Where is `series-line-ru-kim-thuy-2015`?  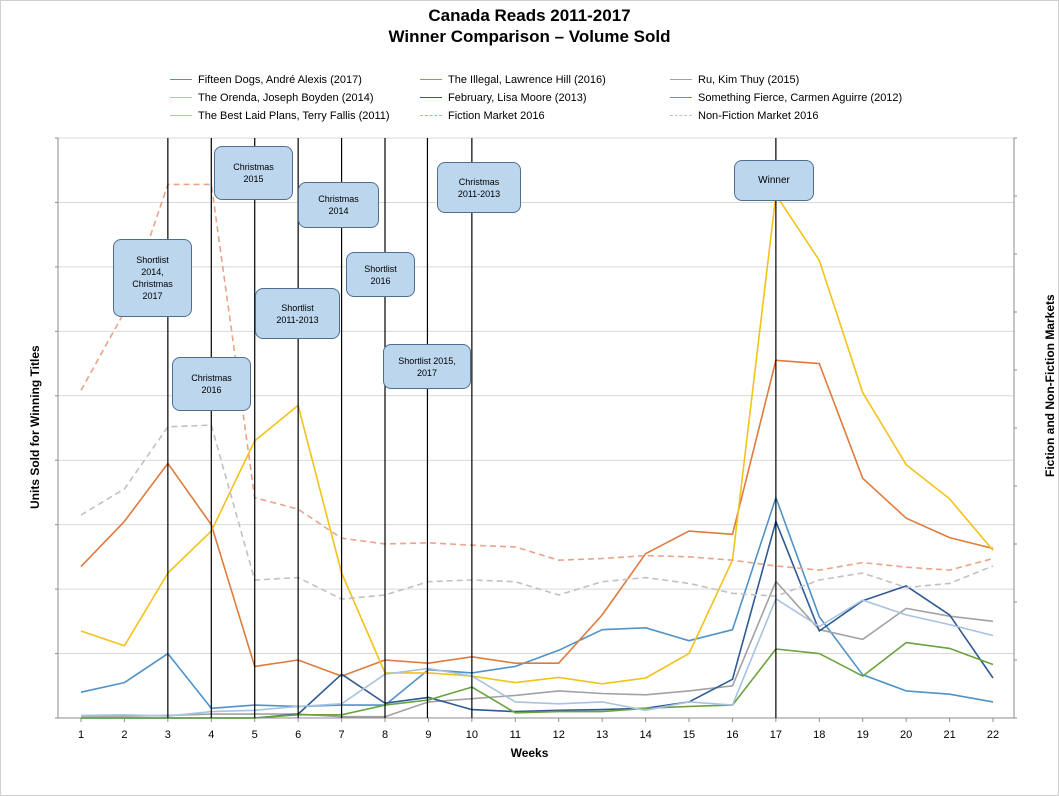 series-line-ru-kim-thuy-2015 is located at coordinates (537, 649).